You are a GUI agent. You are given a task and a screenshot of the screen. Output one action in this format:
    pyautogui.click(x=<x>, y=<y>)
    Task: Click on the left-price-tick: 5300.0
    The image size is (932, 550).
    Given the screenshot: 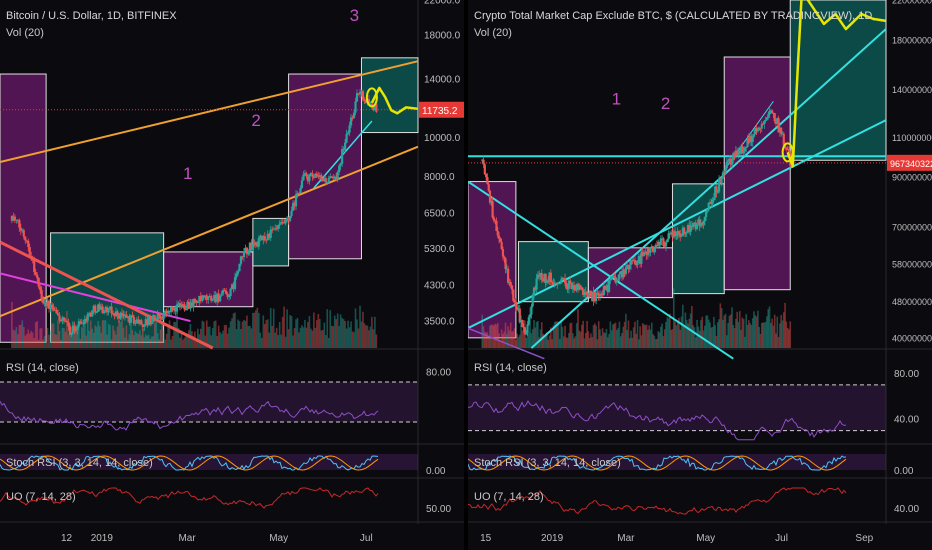 What is the action you would take?
    pyautogui.click(x=439, y=249)
    